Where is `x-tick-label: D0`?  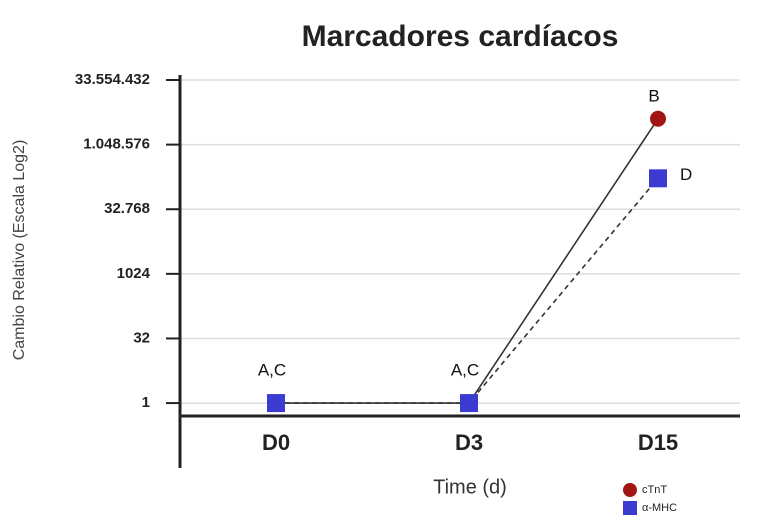
x-tick-label: D0 is located at coordinates (276, 442).